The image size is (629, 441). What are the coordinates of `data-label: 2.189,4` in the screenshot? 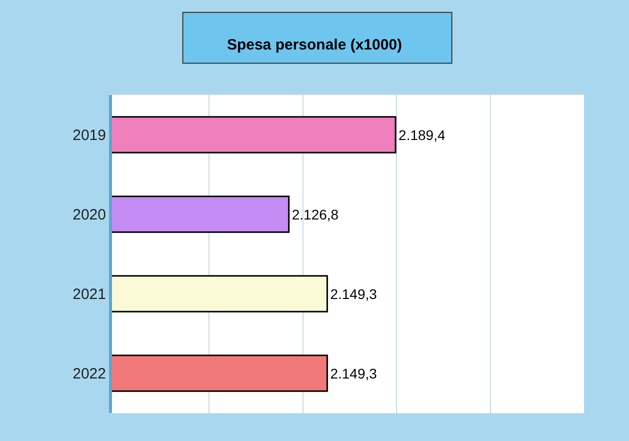 It's located at (422, 134).